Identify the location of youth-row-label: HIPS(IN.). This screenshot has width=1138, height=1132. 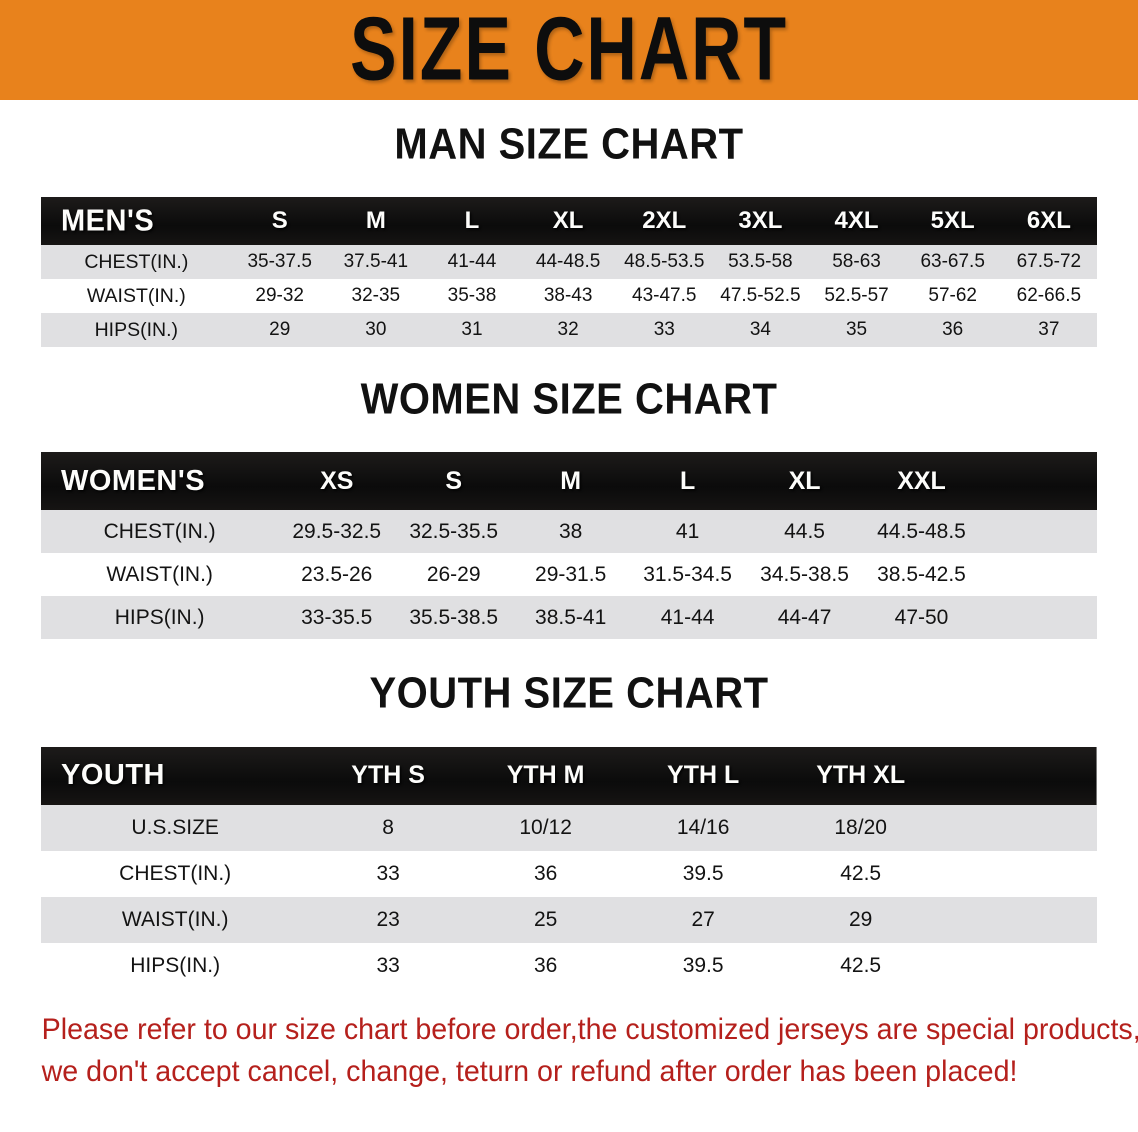
(175, 965).